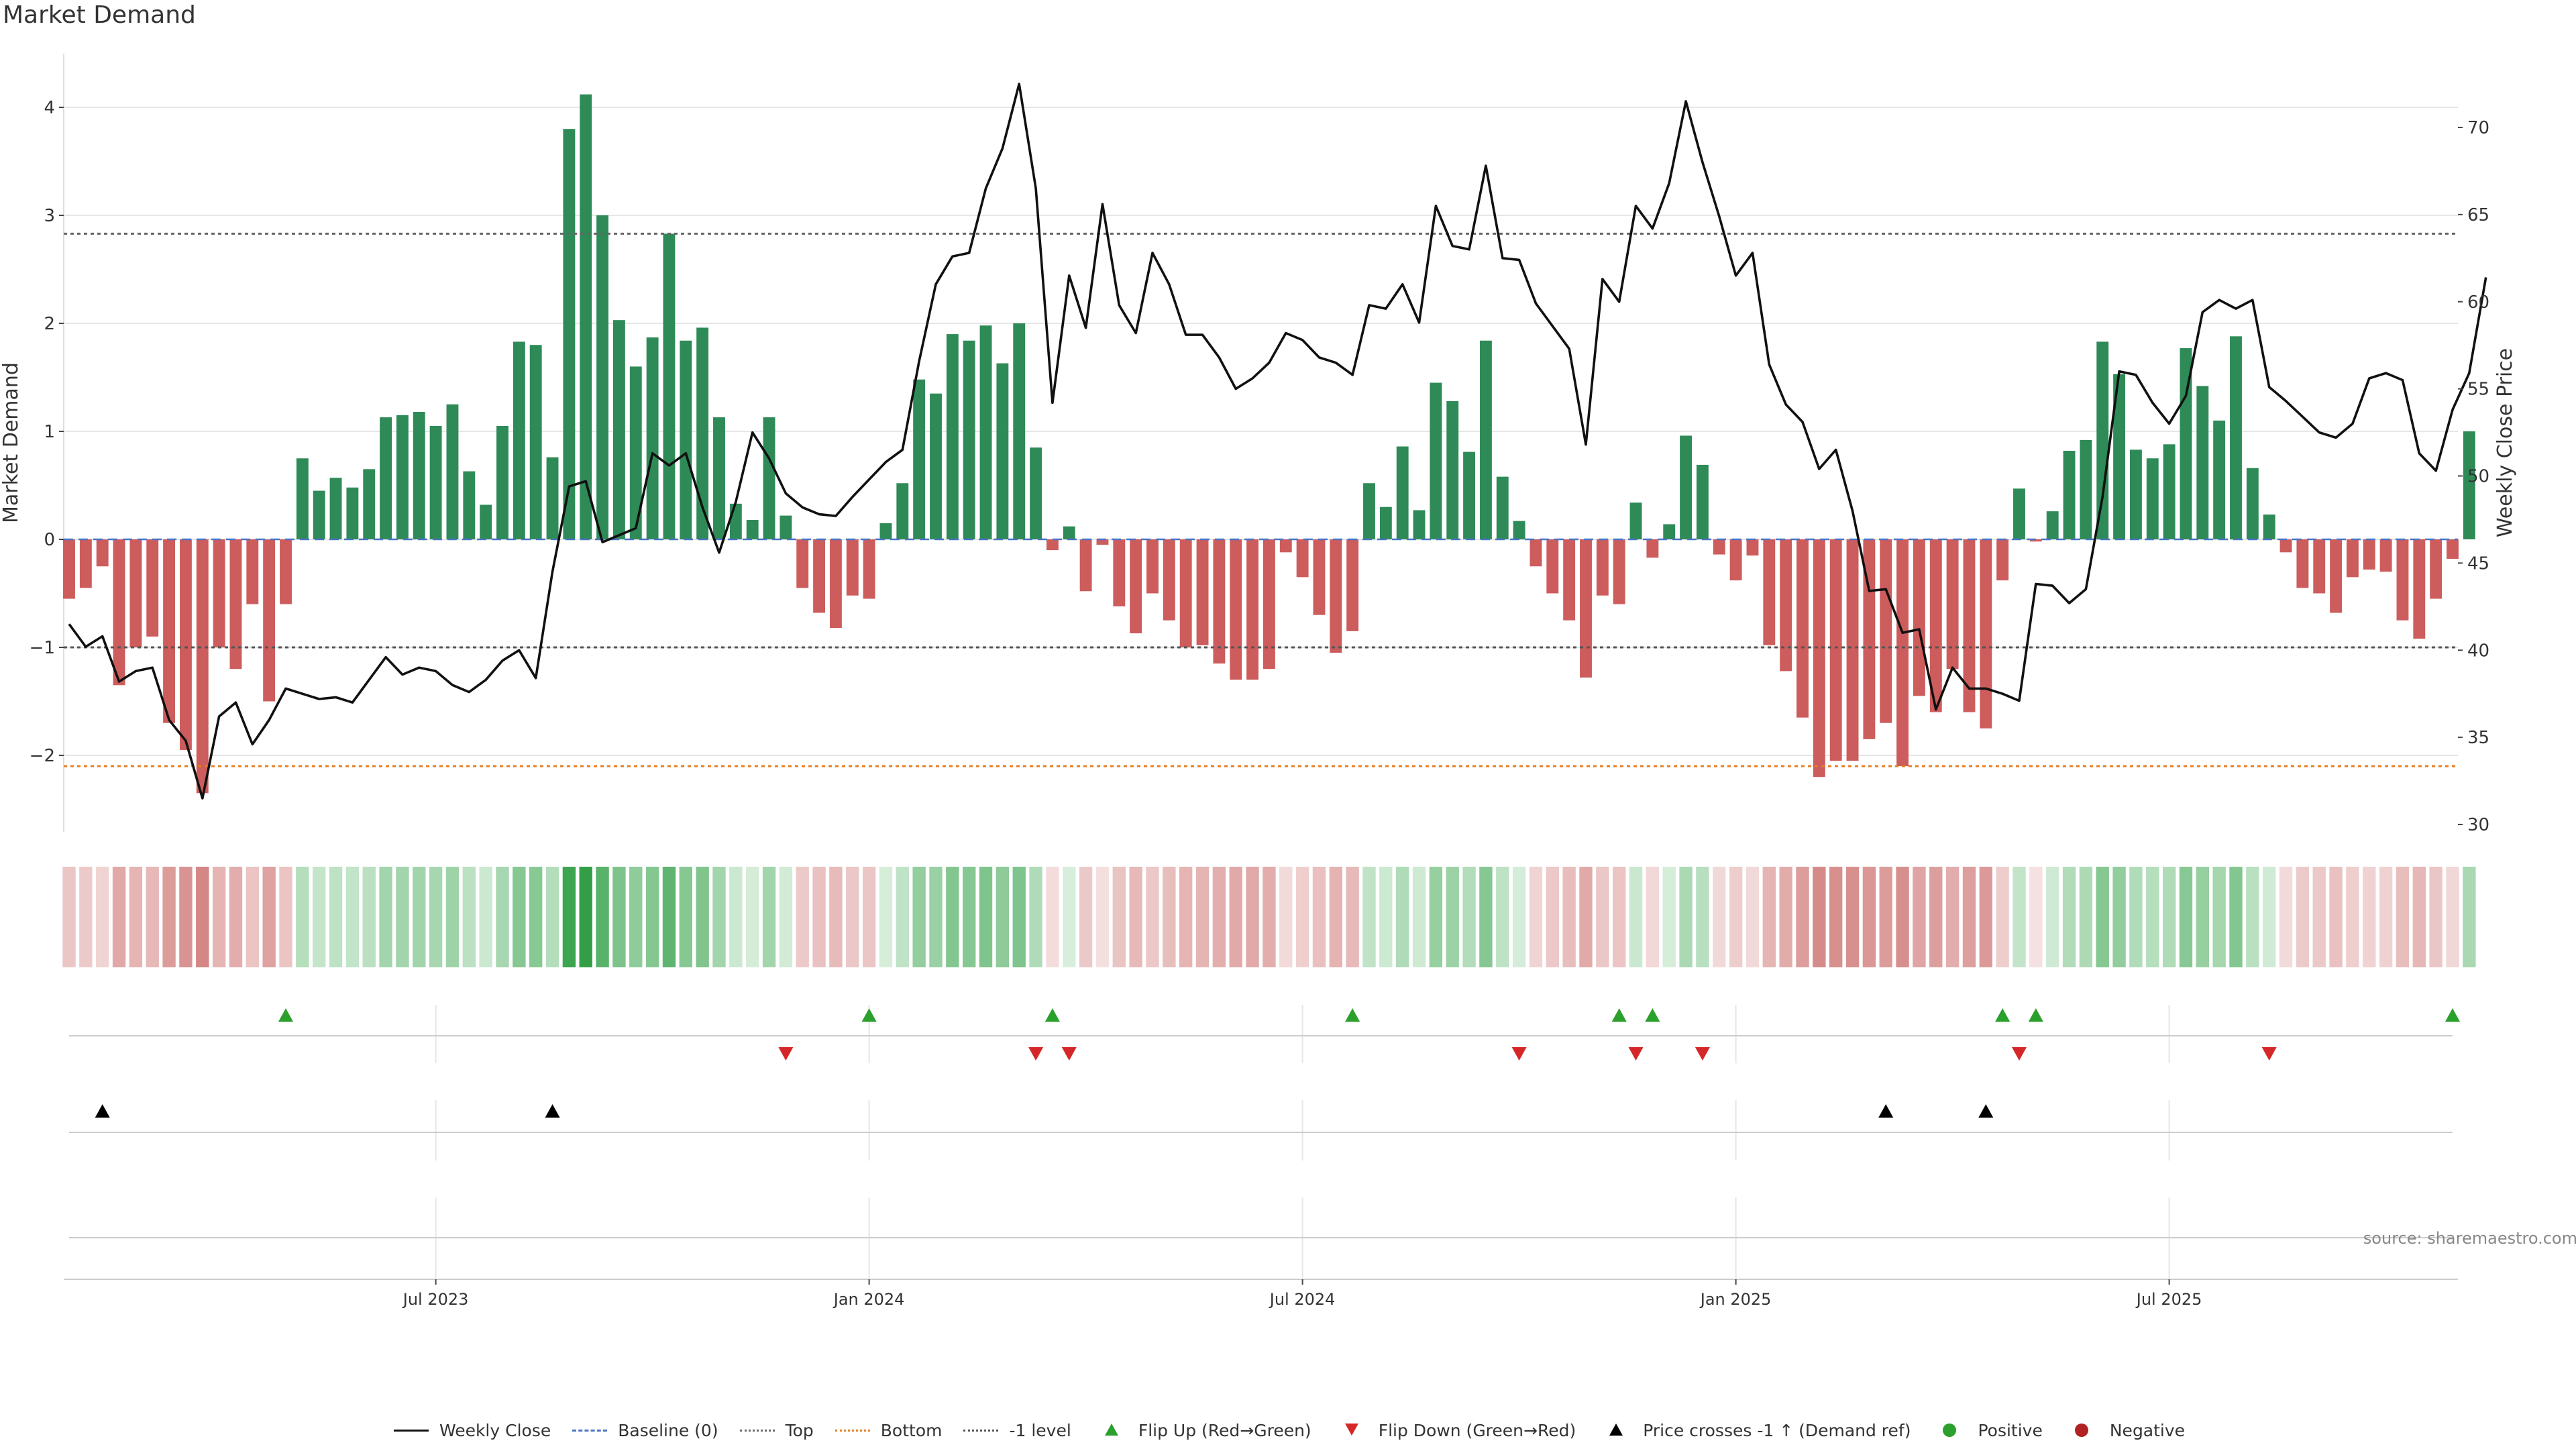 The width and height of the screenshot is (2576, 1449). Describe the element at coordinates (869, 1015) in the screenshot. I see `flip-up-marker` at that location.